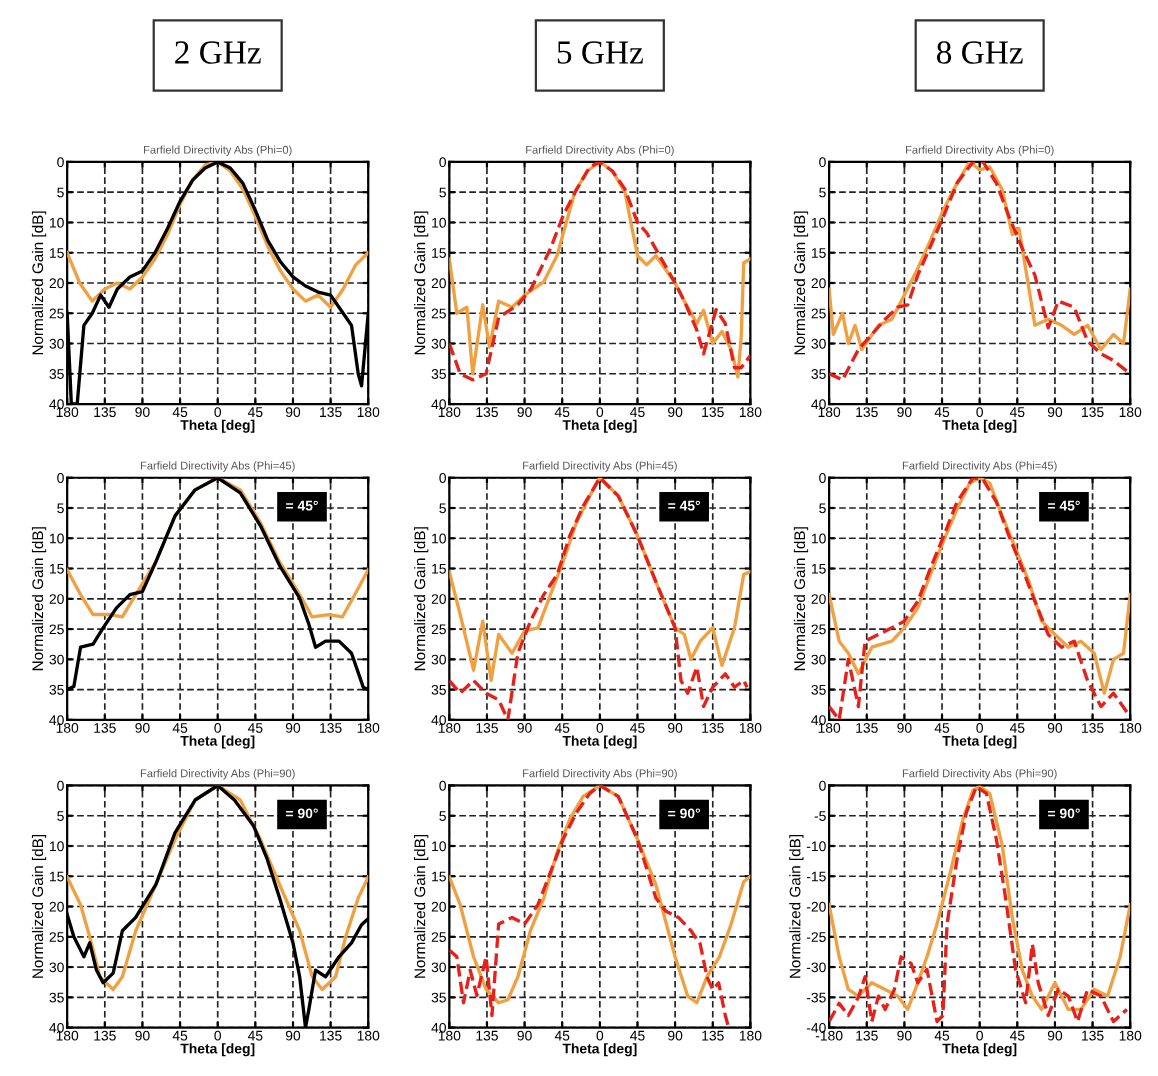  I want to click on chart-subtitle: 5 GHz, so click(600, 52).